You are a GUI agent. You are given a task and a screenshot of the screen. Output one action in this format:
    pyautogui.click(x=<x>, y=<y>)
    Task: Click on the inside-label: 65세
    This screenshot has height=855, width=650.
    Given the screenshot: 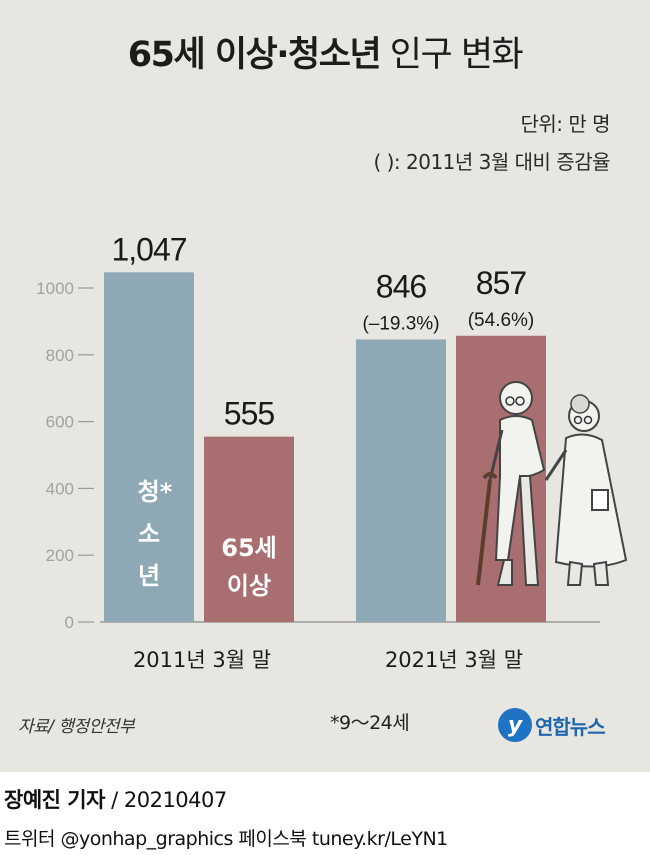 What is the action you would take?
    pyautogui.click(x=248, y=548)
    